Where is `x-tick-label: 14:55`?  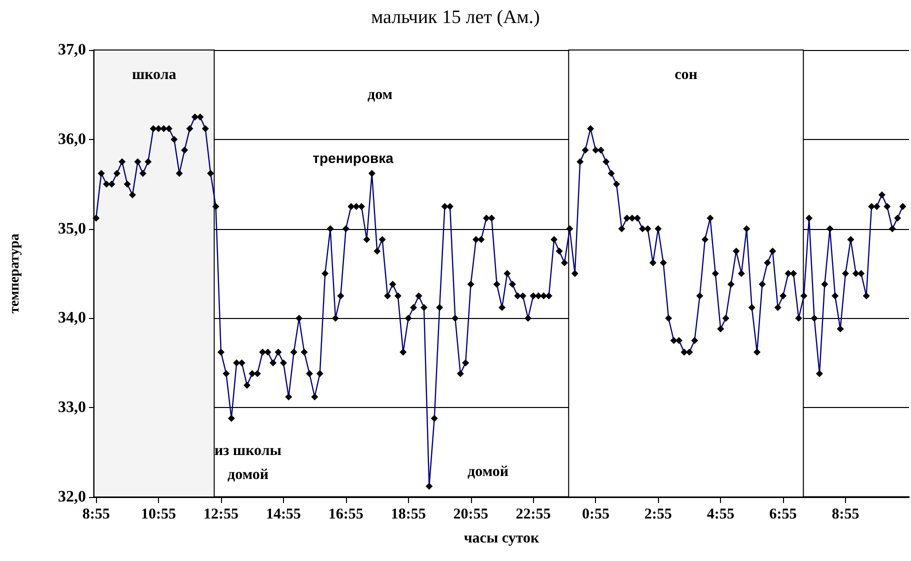 x-tick-label: 14:55 is located at coordinates (283, 514).